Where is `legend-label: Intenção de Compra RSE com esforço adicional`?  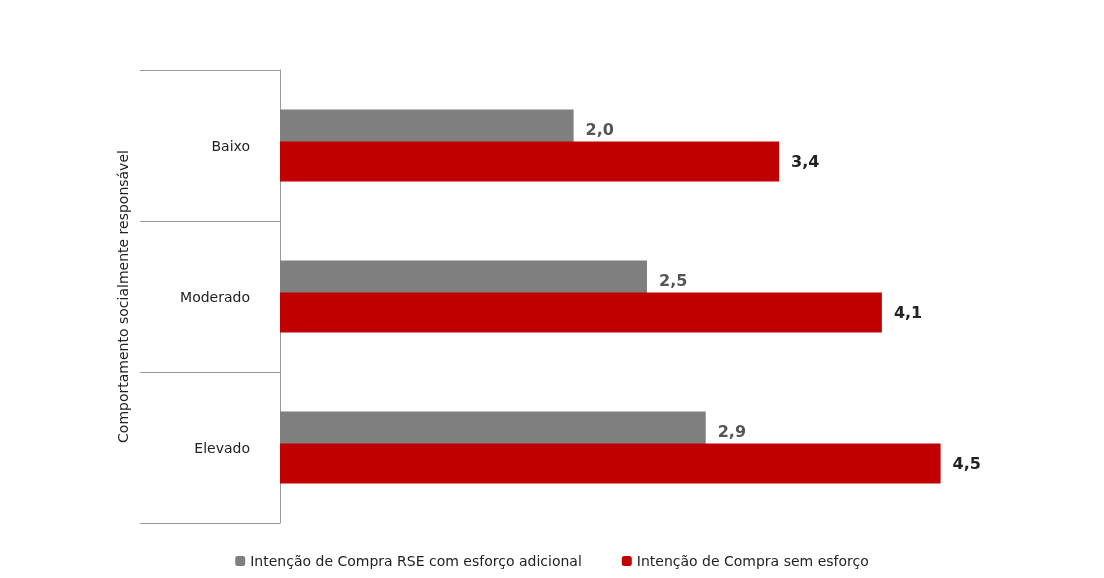 legend-label: Intenção de Compra RSE com esforço adicional is located at coordinates (416, 561).